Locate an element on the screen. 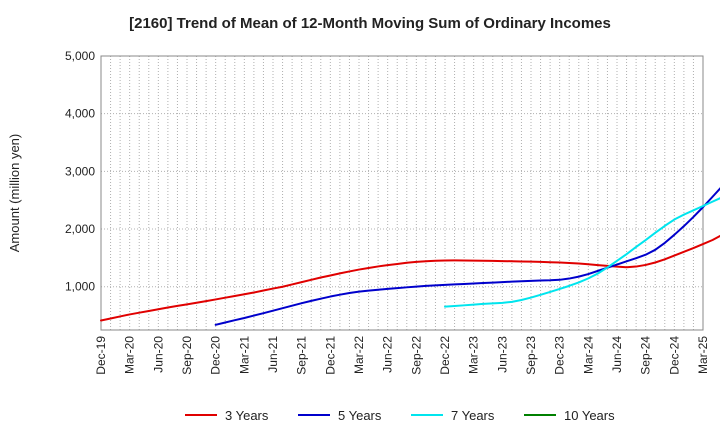 This screenshot has width=720, height=440. x-tick-label: Sep-24 is located at coordinates (646, 355).